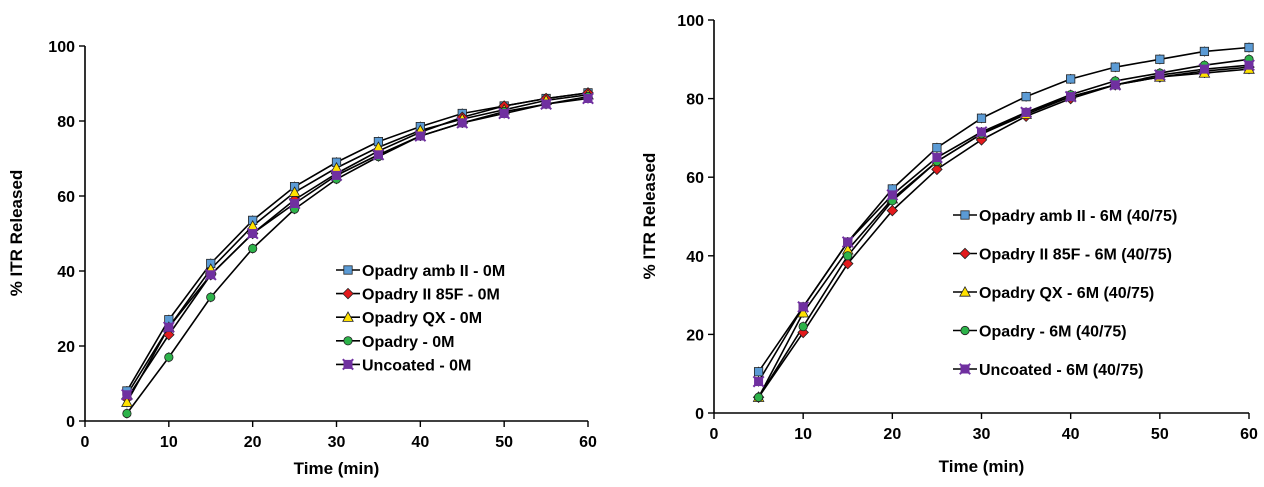 The image size is (1264, 487). Describe the element at coordinates (337, 442) in the screenshot. I see `x-tick-label: 30` at that location.